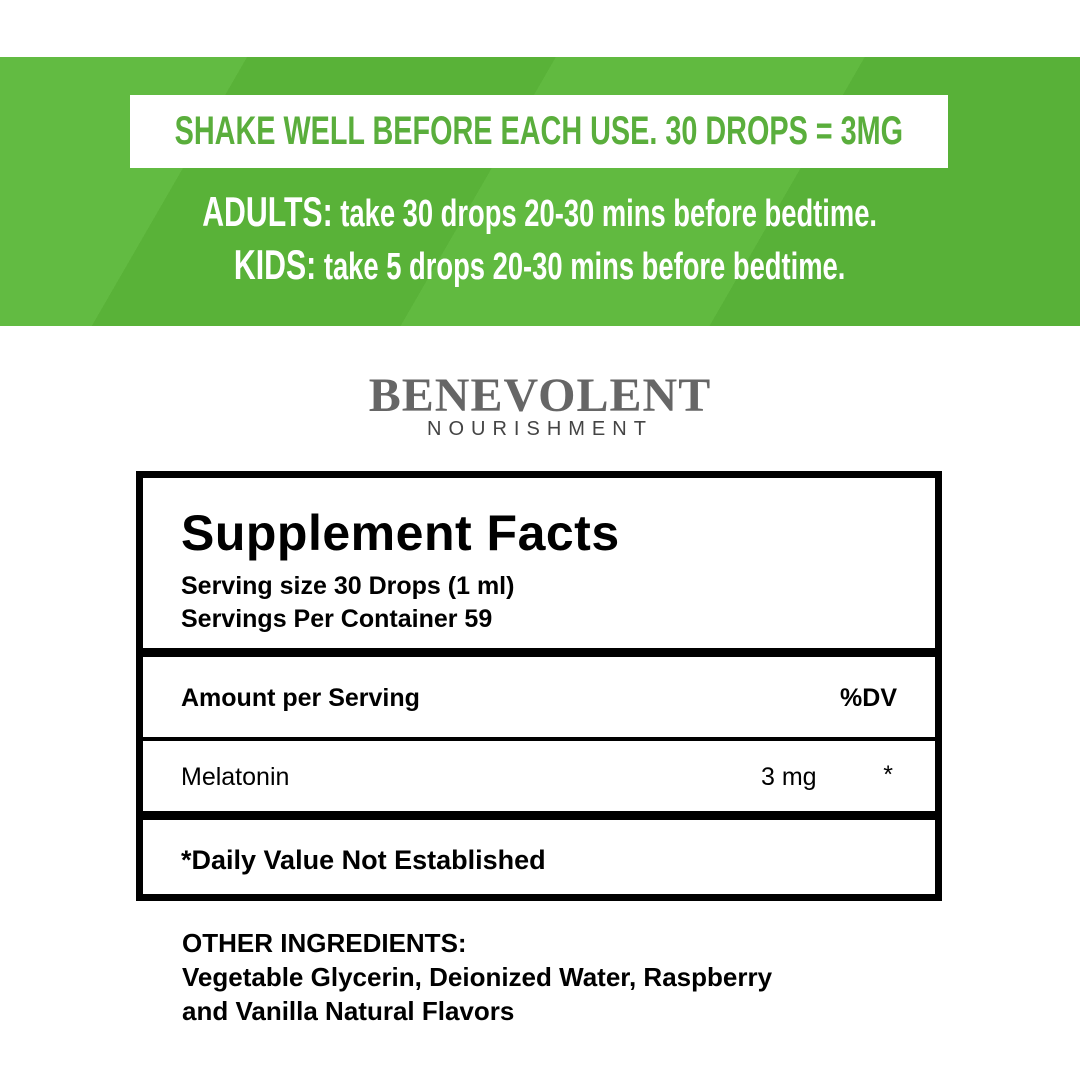 The image size is (1080, 1080). What do you see at coordinates (789, 777) in the screenshot?
I see `nutrient-amount: 3 mg` at bounding box center [789, 777].